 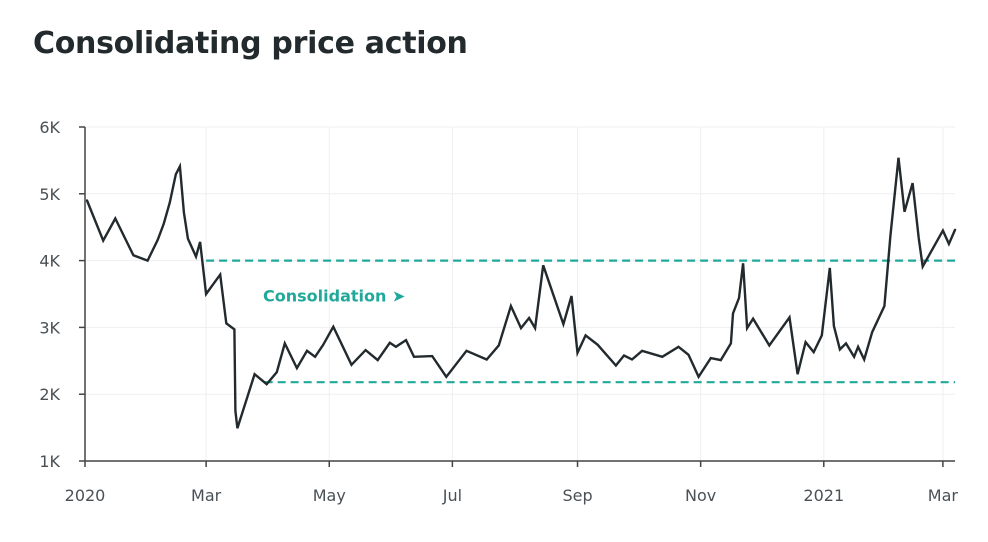 What do you see at coordinates (250, 43) in the screenshot?
I see `chart-title: Consolidating price action` at bounding box center [250, 43].